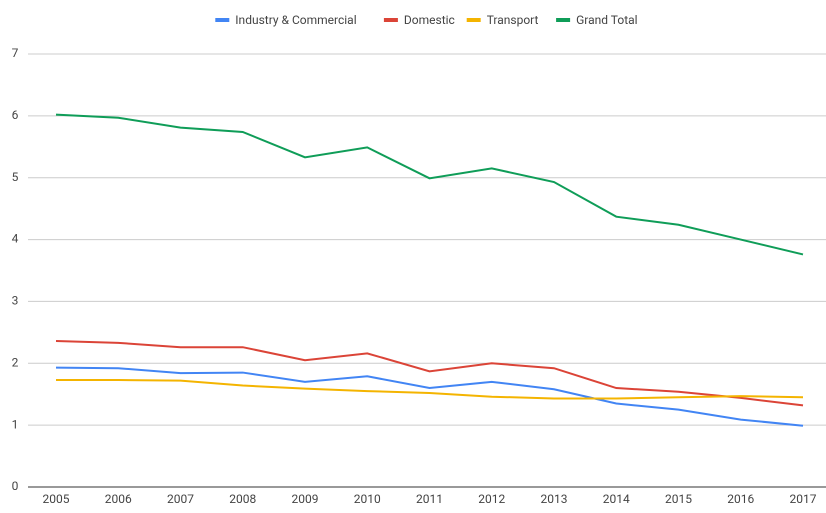 This screenshot has height=513, width=826. Describe the element at coordinates (15, 53) in the screenshot. I see `y-tick-label: 7` at that location.